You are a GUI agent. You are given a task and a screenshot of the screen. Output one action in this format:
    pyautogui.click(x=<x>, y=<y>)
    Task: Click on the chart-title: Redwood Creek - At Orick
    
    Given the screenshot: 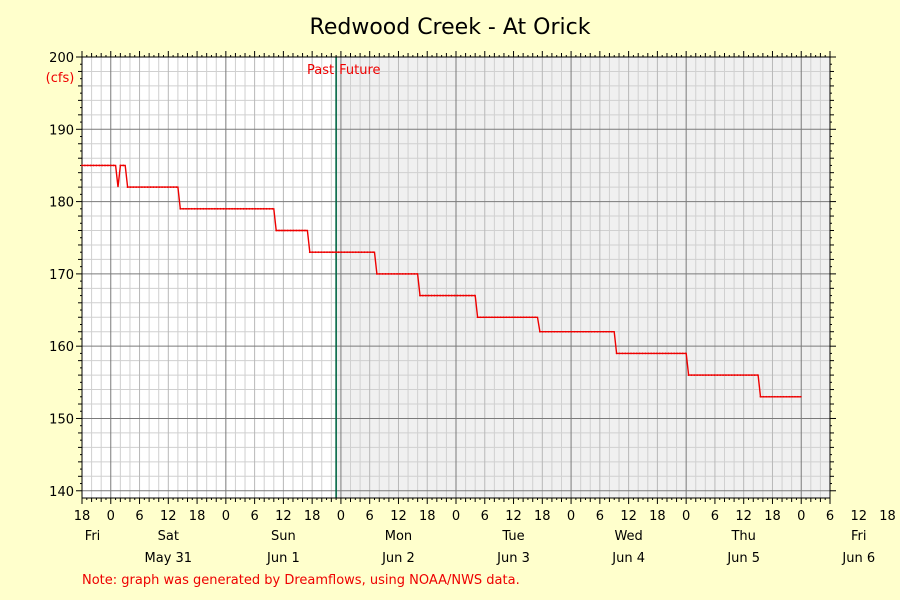 What is the action you would take?
    pyautogui.click(x=450, y=27)
    